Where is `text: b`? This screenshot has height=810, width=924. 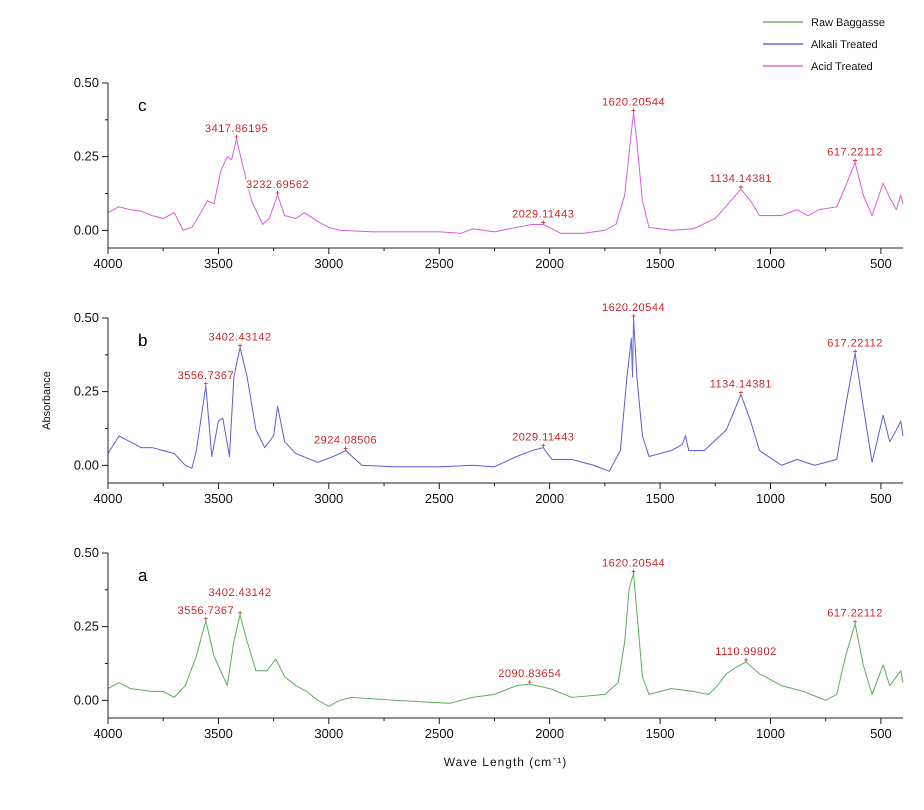
text: b is located at coordinates (143, 340).